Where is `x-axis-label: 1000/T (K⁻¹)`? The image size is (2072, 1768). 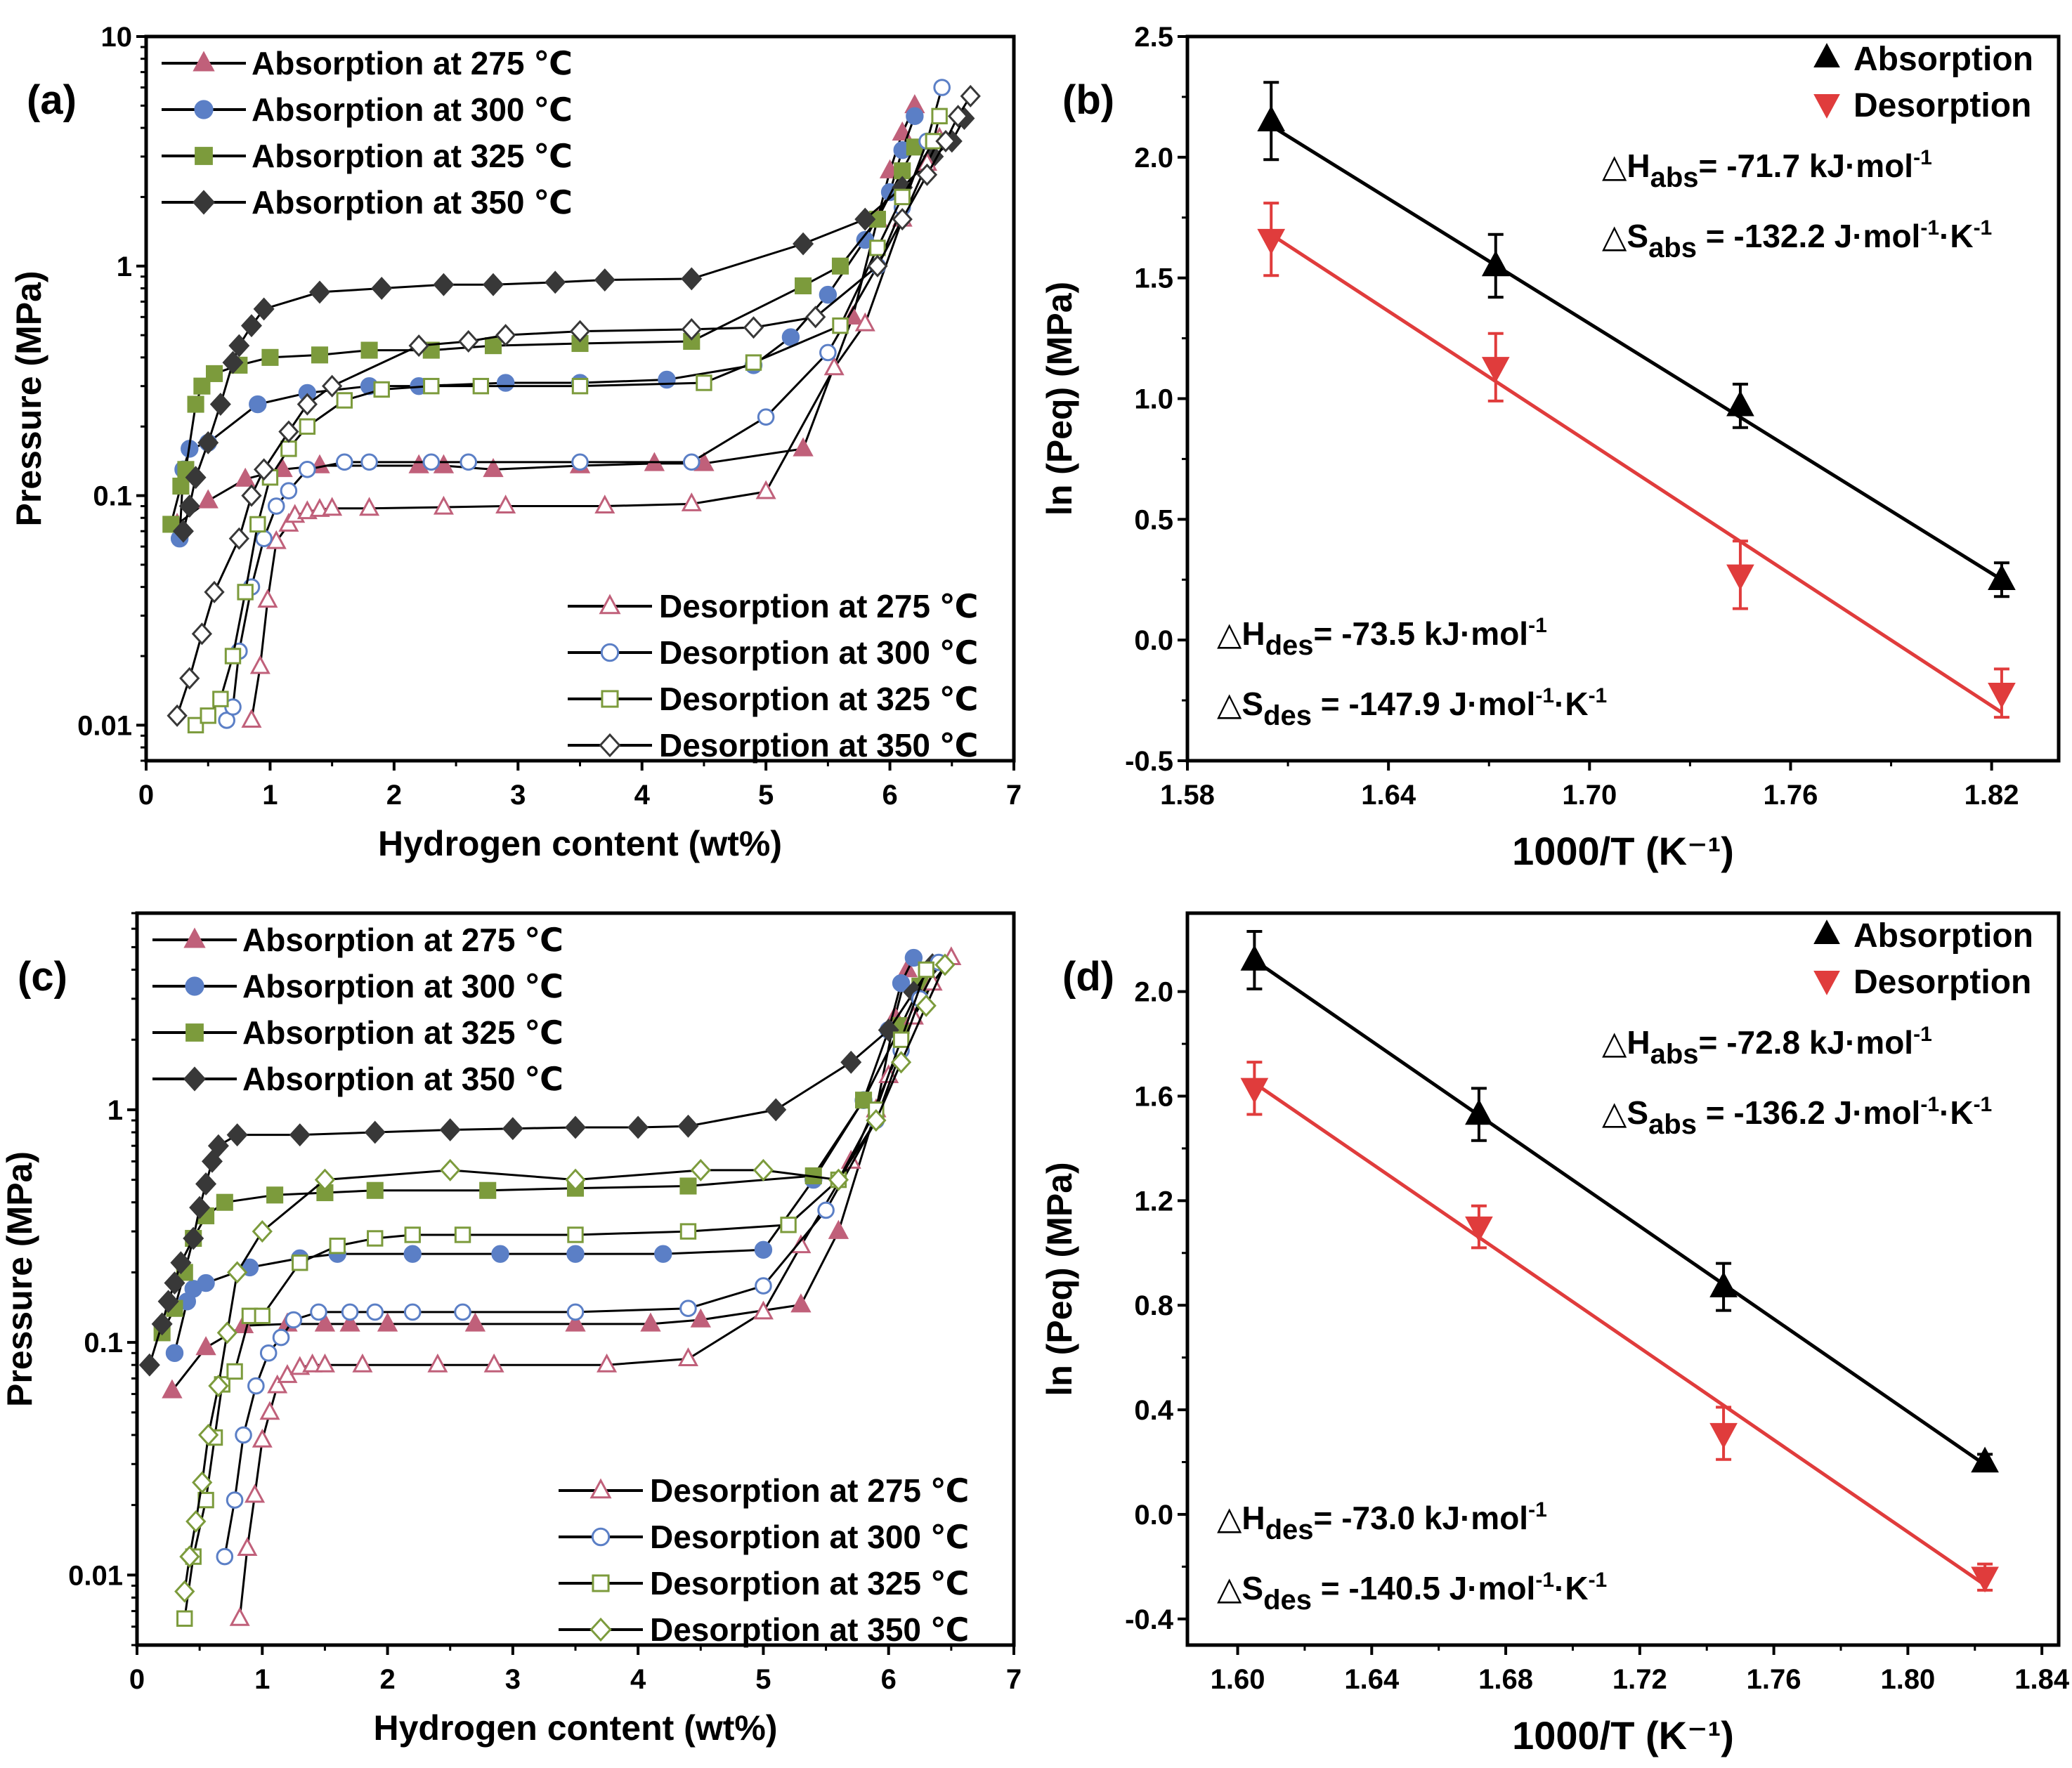
x-axis-label: 1000/T (K⁻¹) is located at coordinates (1623, 1735).